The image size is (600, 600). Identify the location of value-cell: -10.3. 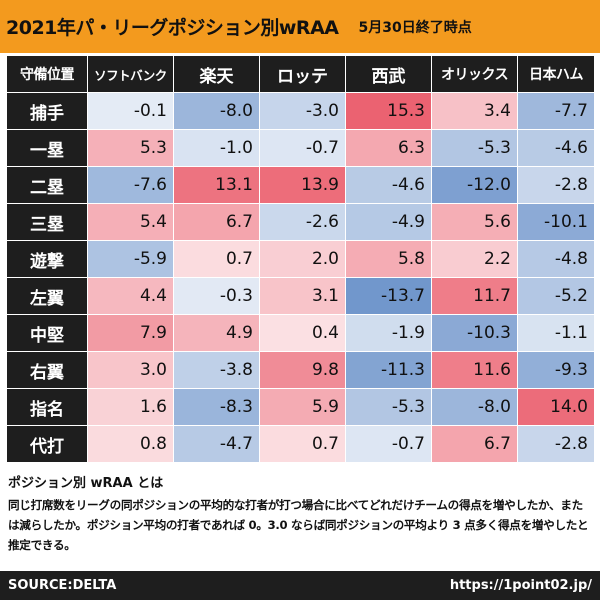
(474, 333).